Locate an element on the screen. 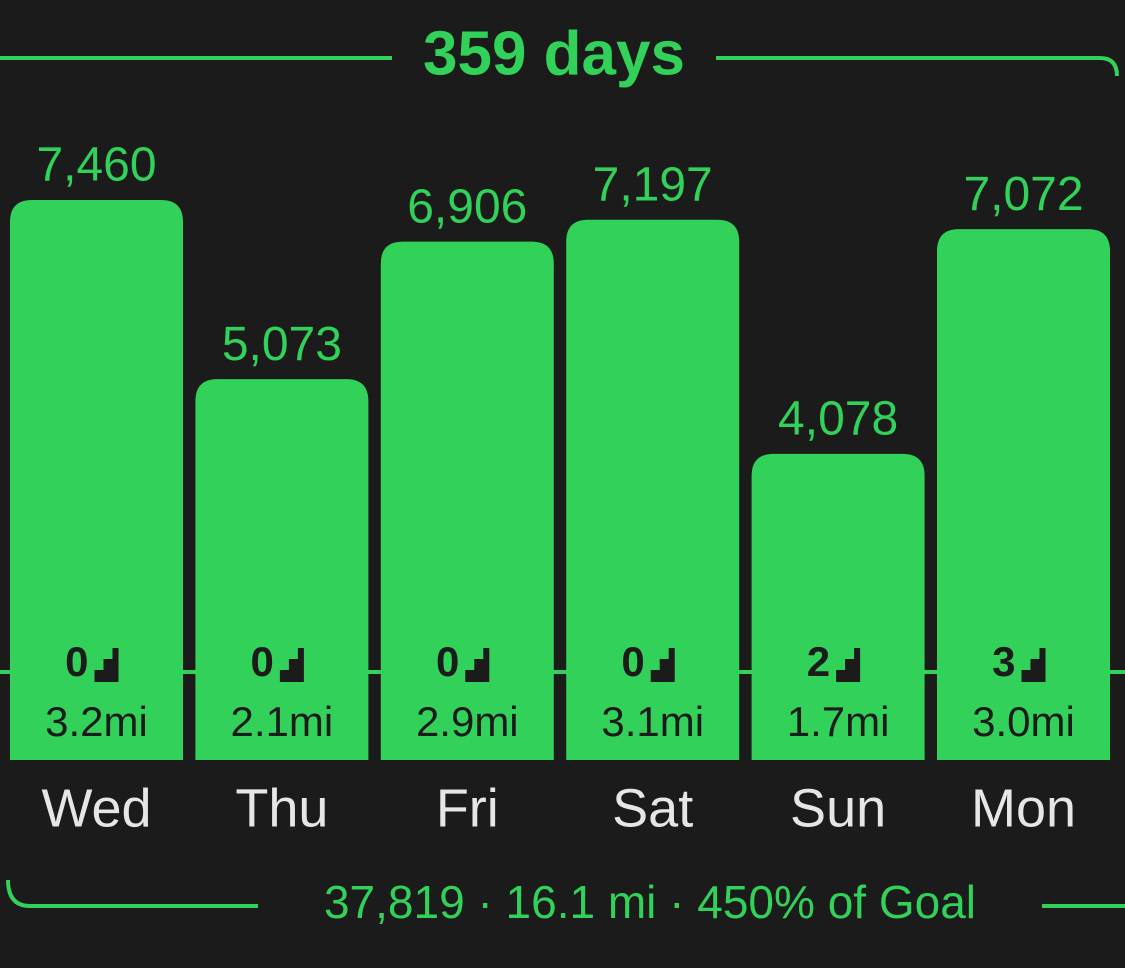 This screenshot has width=1125, height=968. distance-label: 2.9mi is located at coordinates (467, 721).